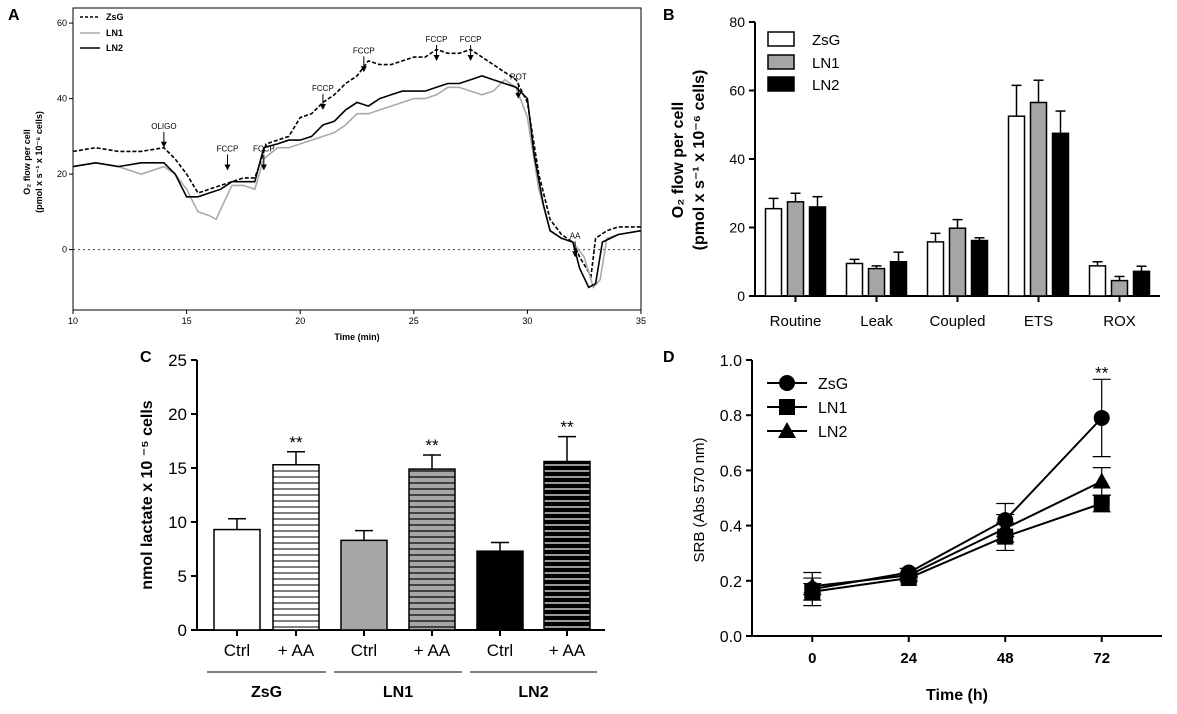  I want to click on panel-a-x-tick-label: 15, so click(187, 321).